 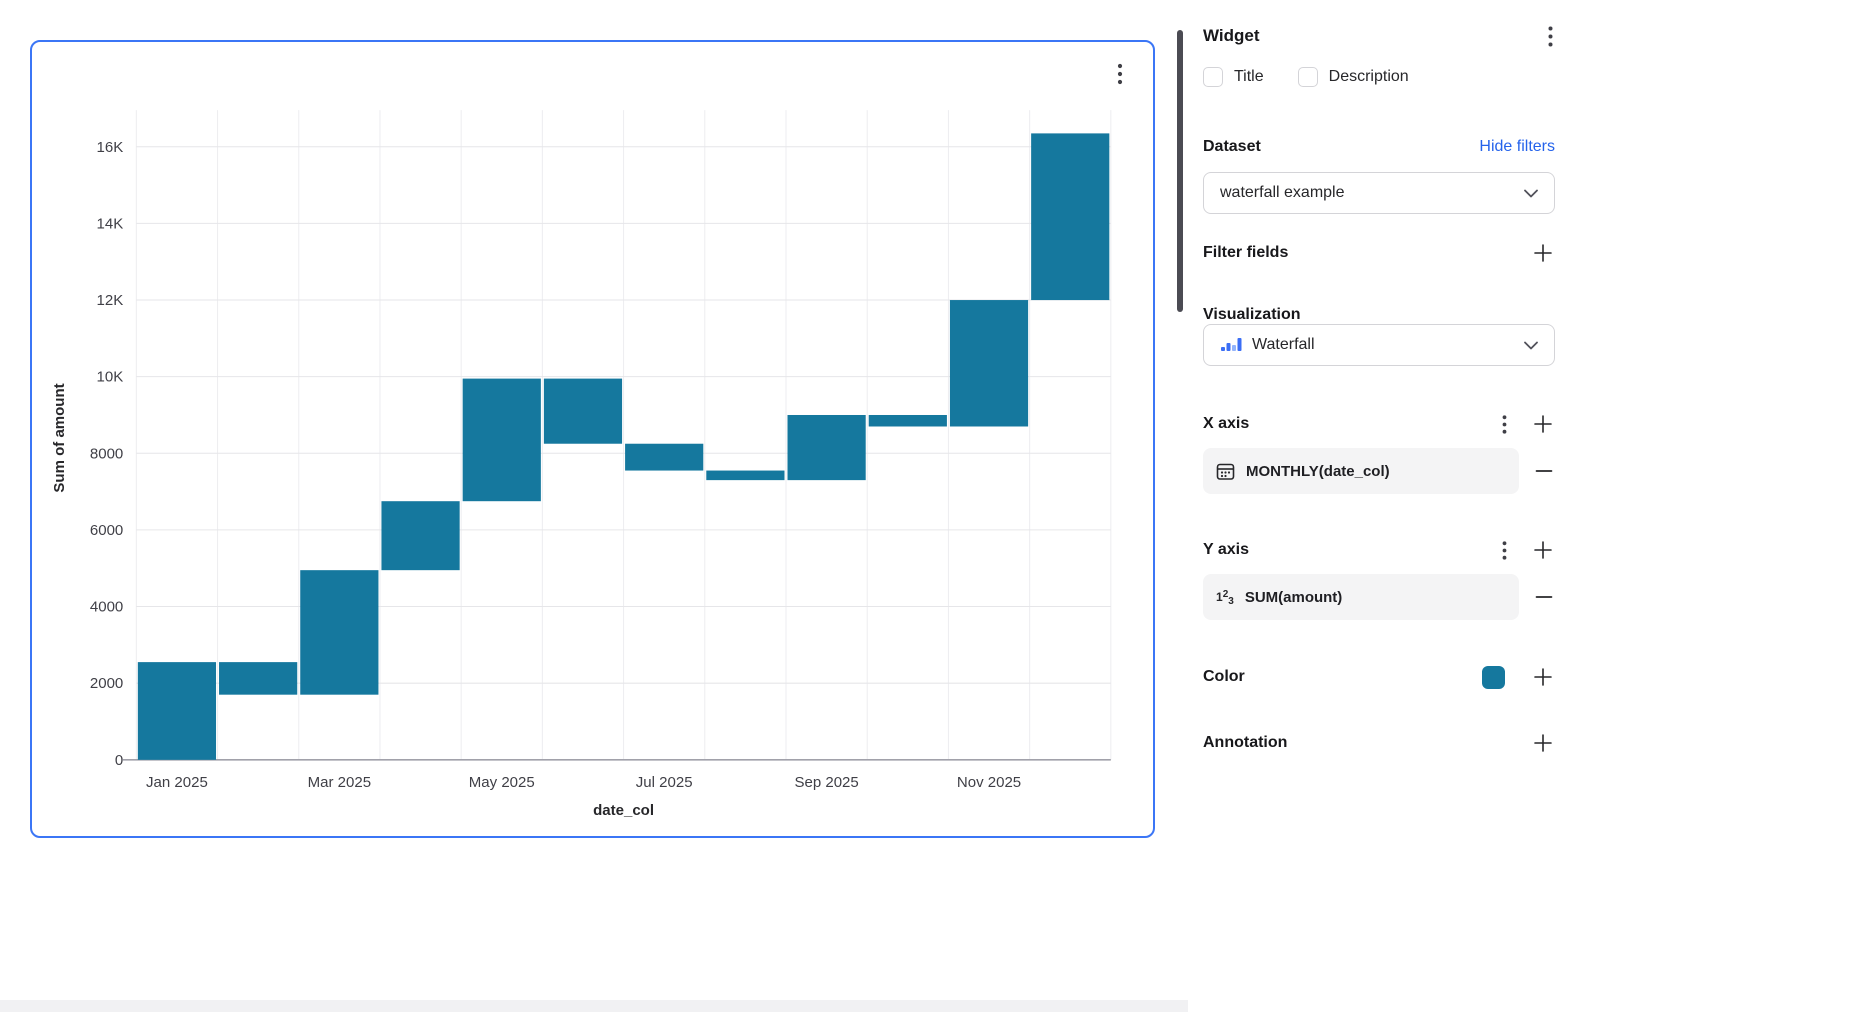 What do you see at coordinates (1225, 471) in the screenshot?
I see `calendar-icon` at bounding box center [1225, 471].